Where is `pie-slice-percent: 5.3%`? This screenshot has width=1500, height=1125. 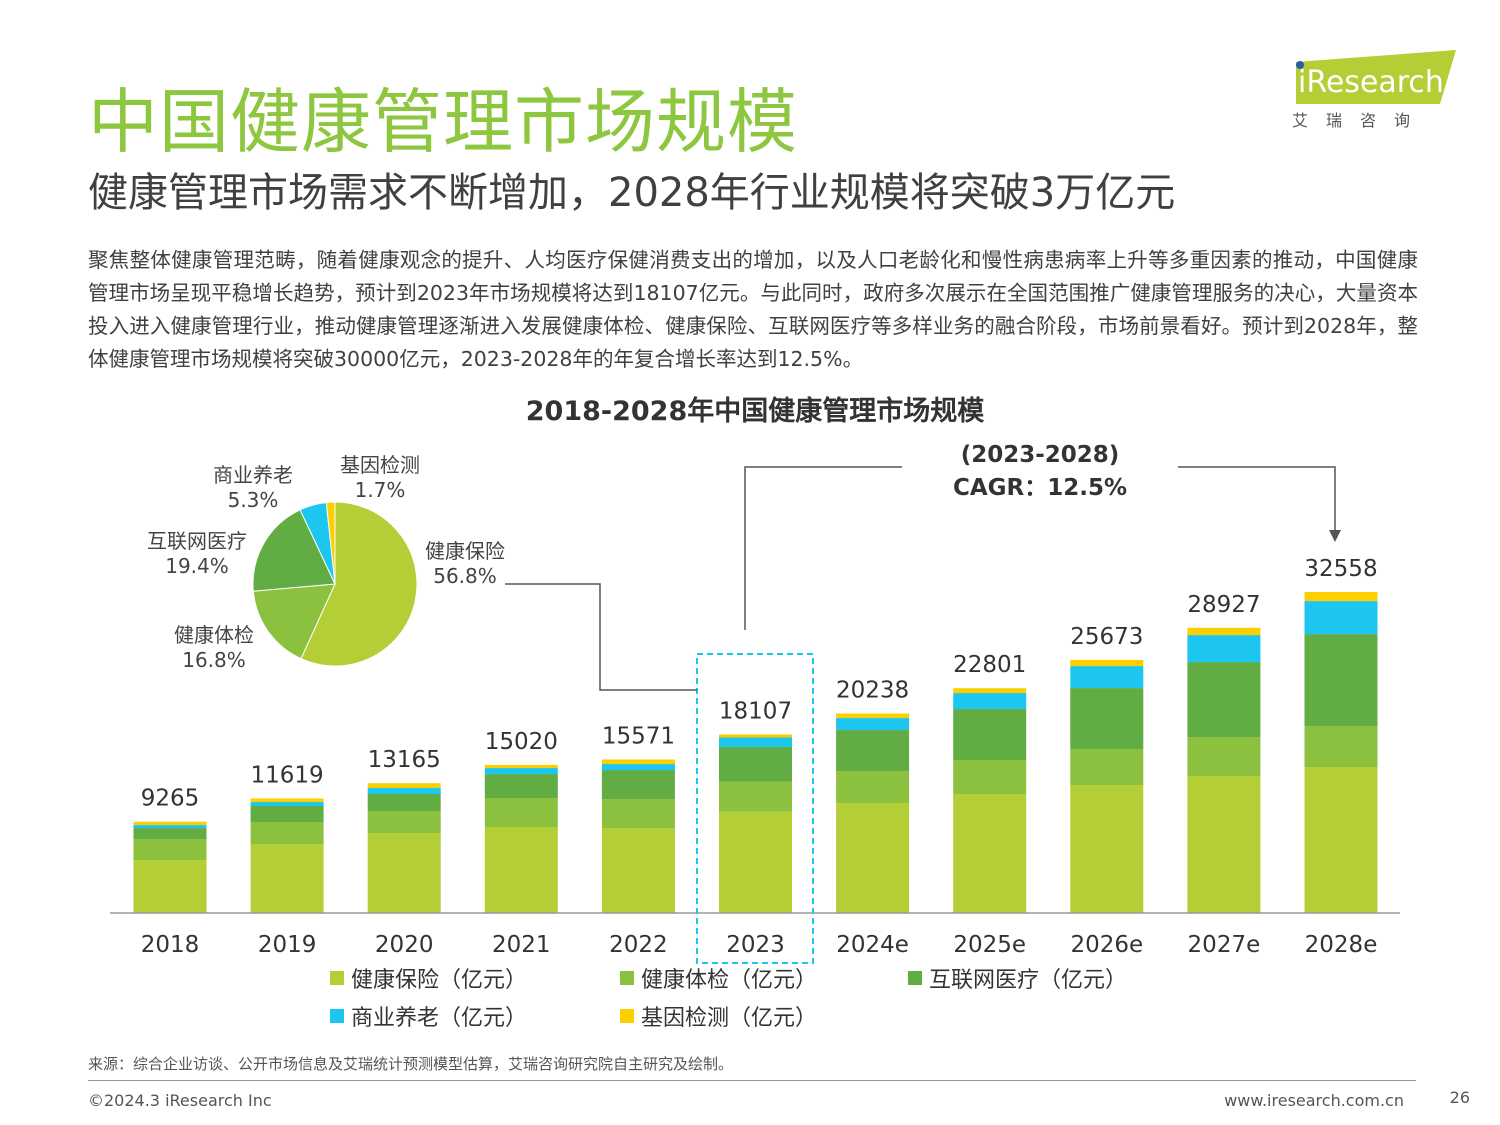 pie-slice-percent: 5.3% is located at coordinates (253, 500).